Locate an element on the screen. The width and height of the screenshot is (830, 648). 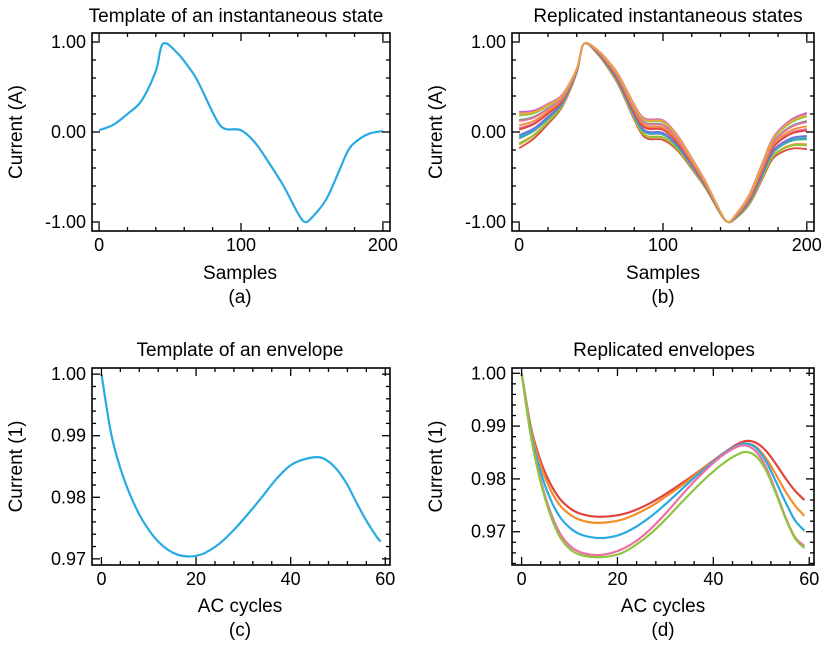
series-line-red is located at coordinates (663, 445).